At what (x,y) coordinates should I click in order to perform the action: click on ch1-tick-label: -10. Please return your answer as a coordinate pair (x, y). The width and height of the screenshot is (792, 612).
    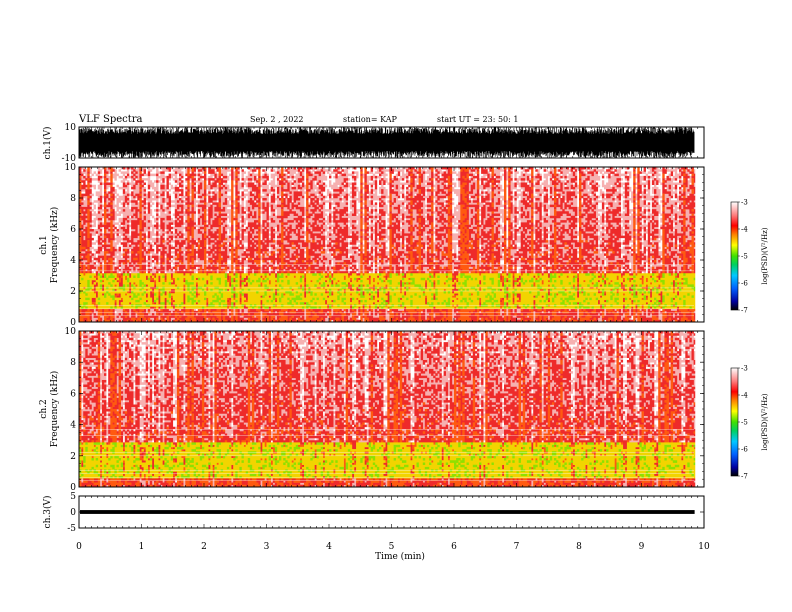
    Looking at the image, I should click on (69, 159).